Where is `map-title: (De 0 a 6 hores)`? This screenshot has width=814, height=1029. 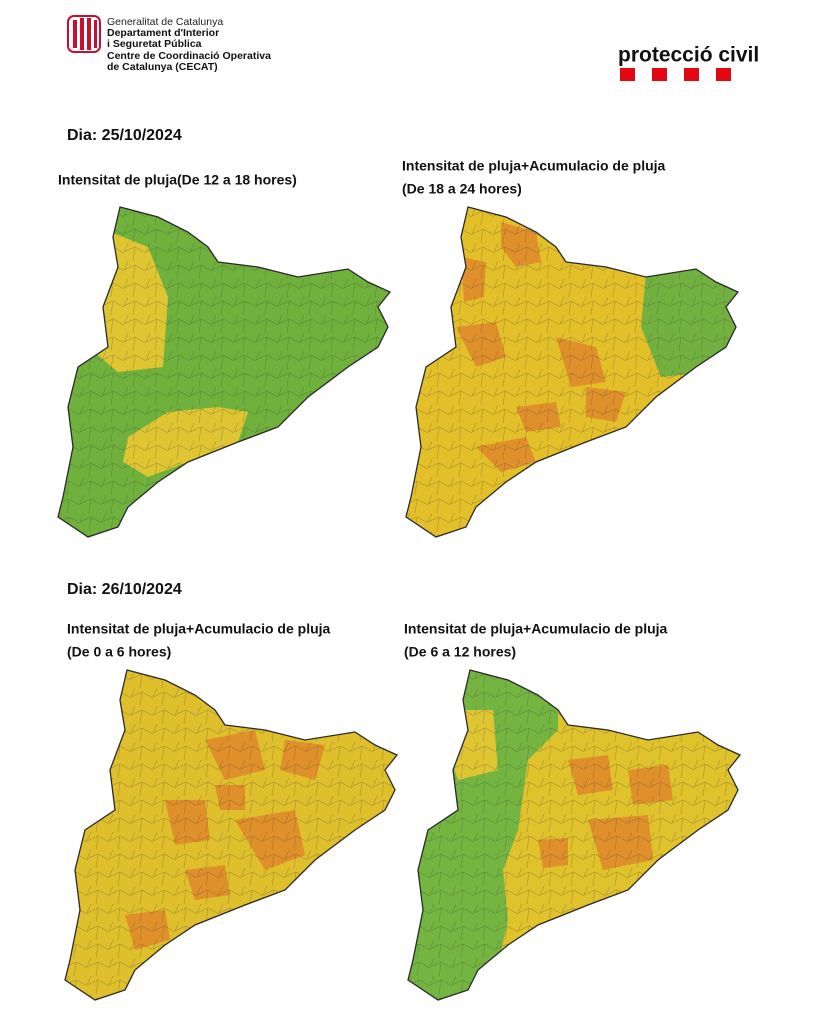 map-title: (De 0 a 6 hores) is located at coordinates (119, 652).